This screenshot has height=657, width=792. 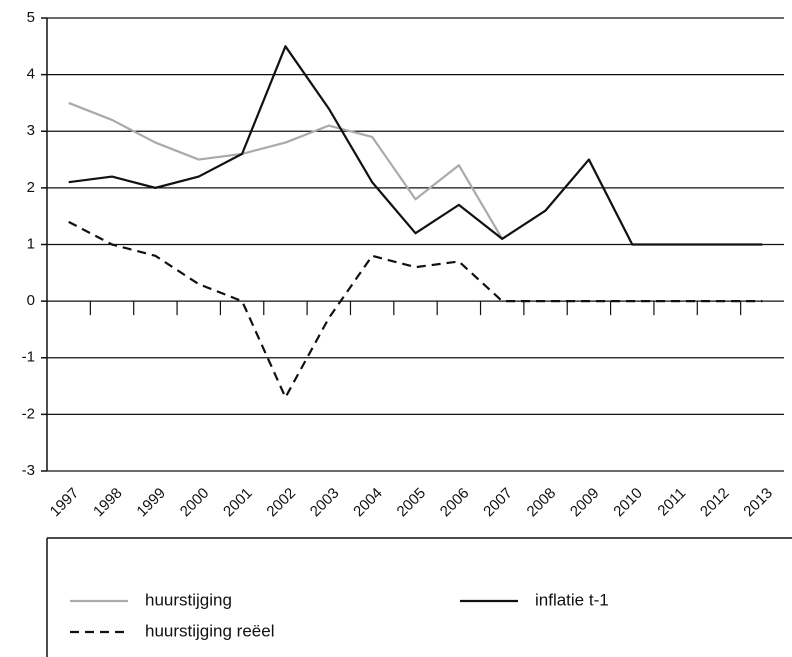 What do you see at coordinates (286, 170) in the screenshot?
I see `series-line` at bounding box center [286, 170].